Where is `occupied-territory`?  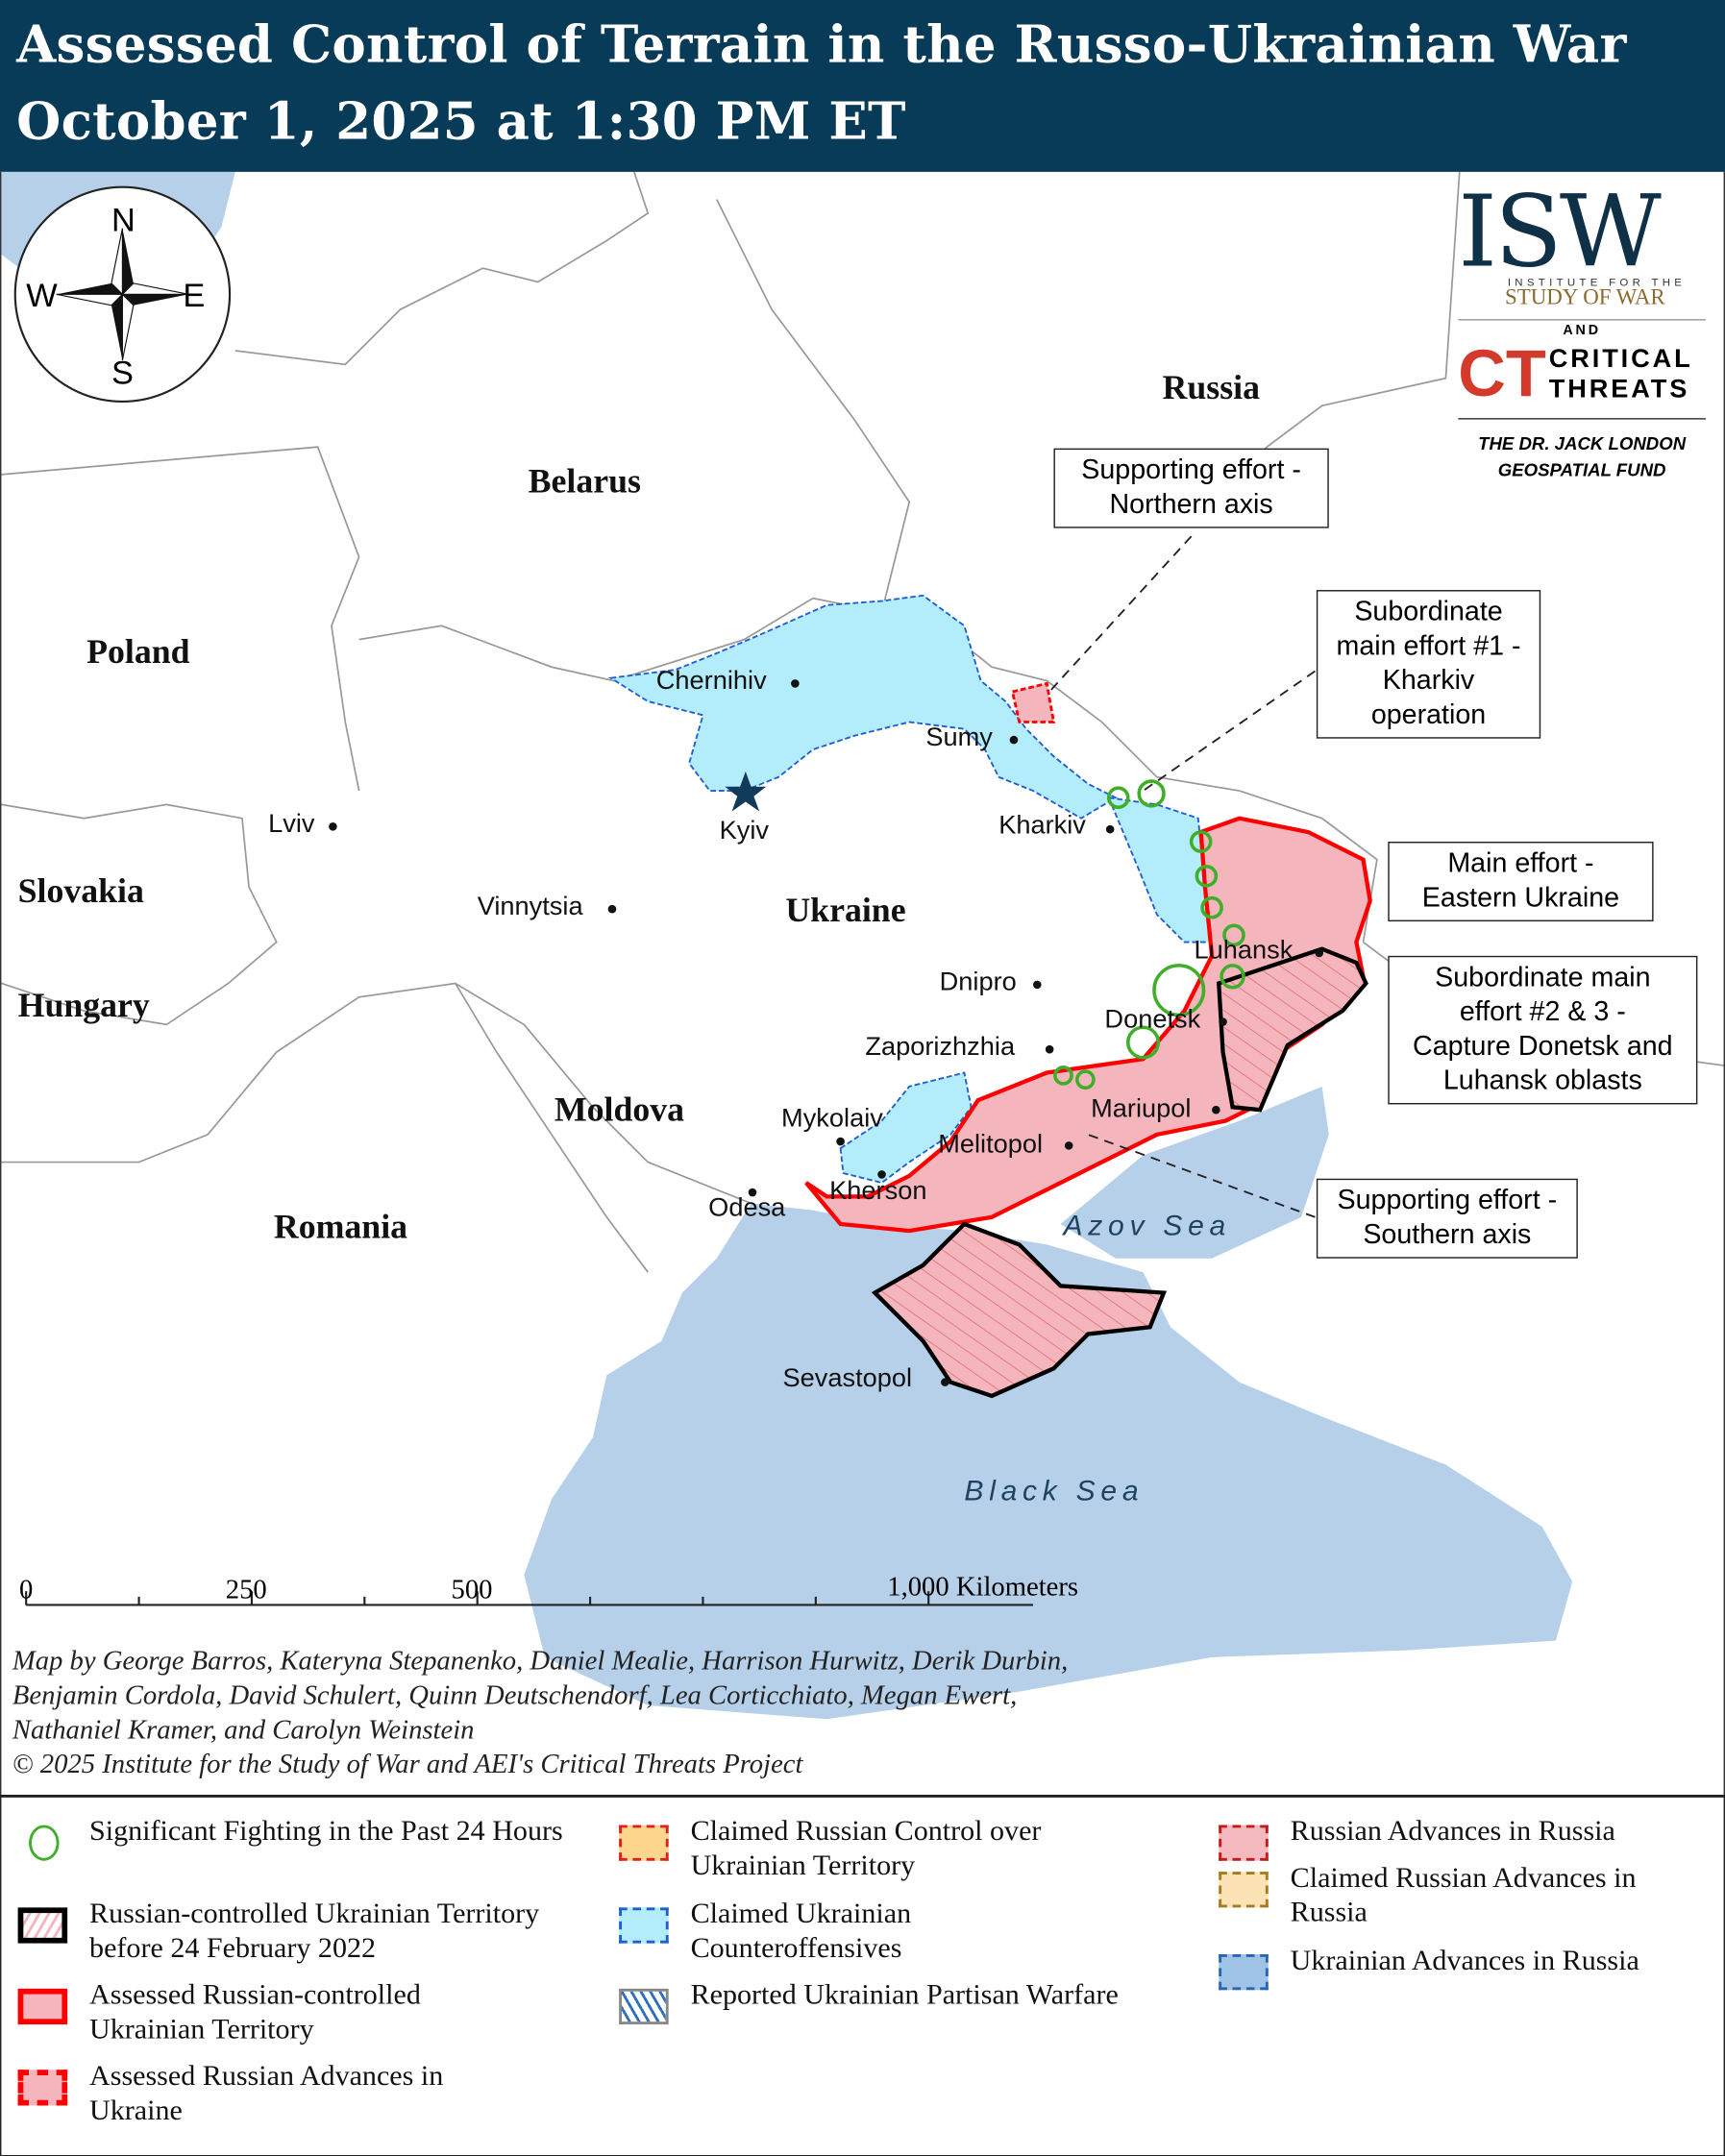 occupied-territory is located at coordinates (1088, 1025).